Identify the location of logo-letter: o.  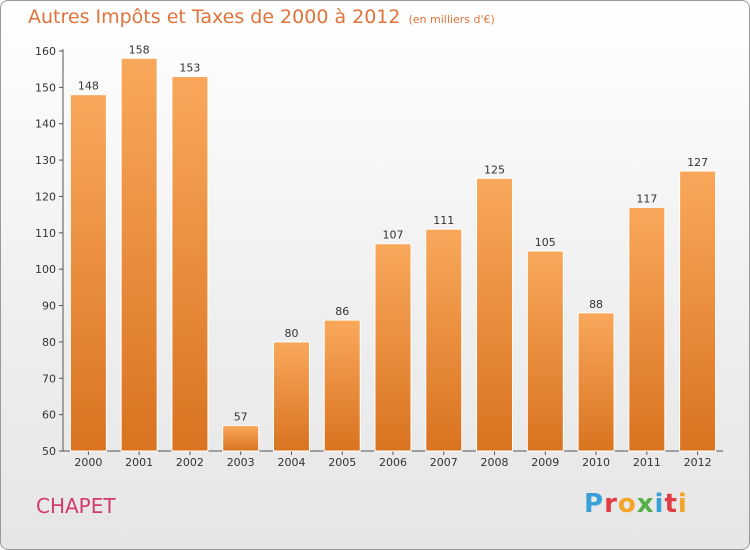
(627, 504).